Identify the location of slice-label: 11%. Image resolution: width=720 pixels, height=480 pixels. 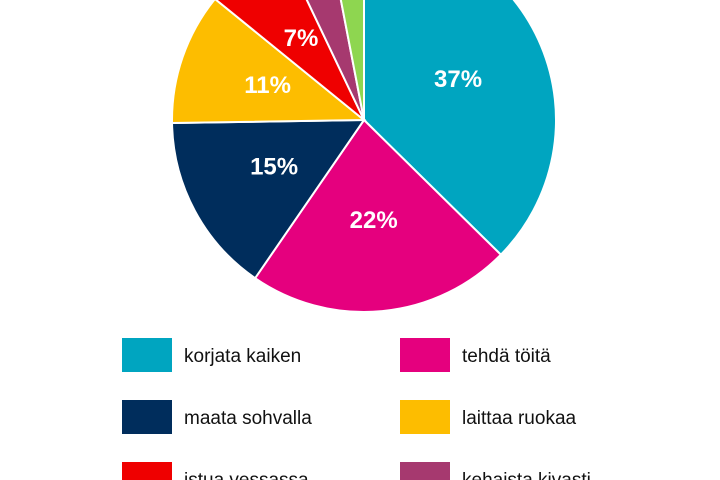
(267, 85).